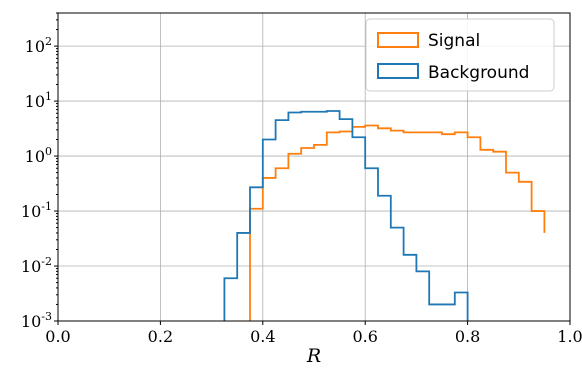 This screenshot has height=369, width=582. What do you see at coordinates (398, 71) in the screenshot?
I see `legend-swatch-background` at bounding box center [398, 71].